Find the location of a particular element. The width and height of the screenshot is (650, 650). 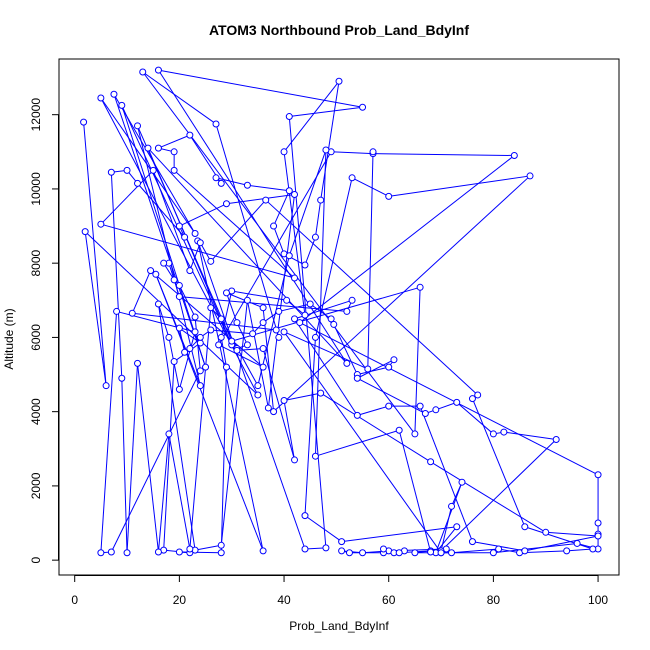

y-axis-label: Altitude (m) is located at coordinates (9, 338).